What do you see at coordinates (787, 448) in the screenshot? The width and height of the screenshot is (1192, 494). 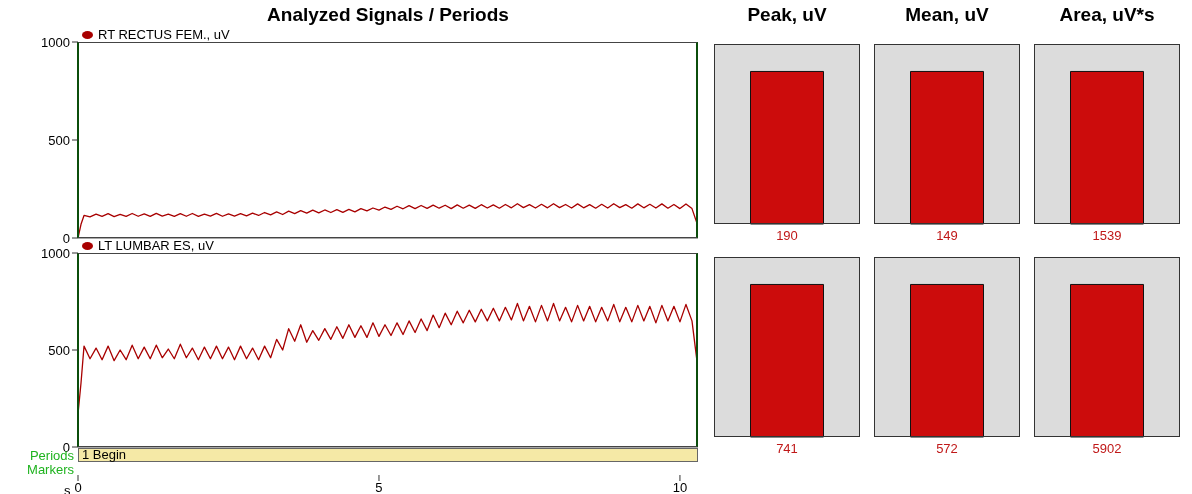 I see `data-label: 741` at bounding box center [787, 448].